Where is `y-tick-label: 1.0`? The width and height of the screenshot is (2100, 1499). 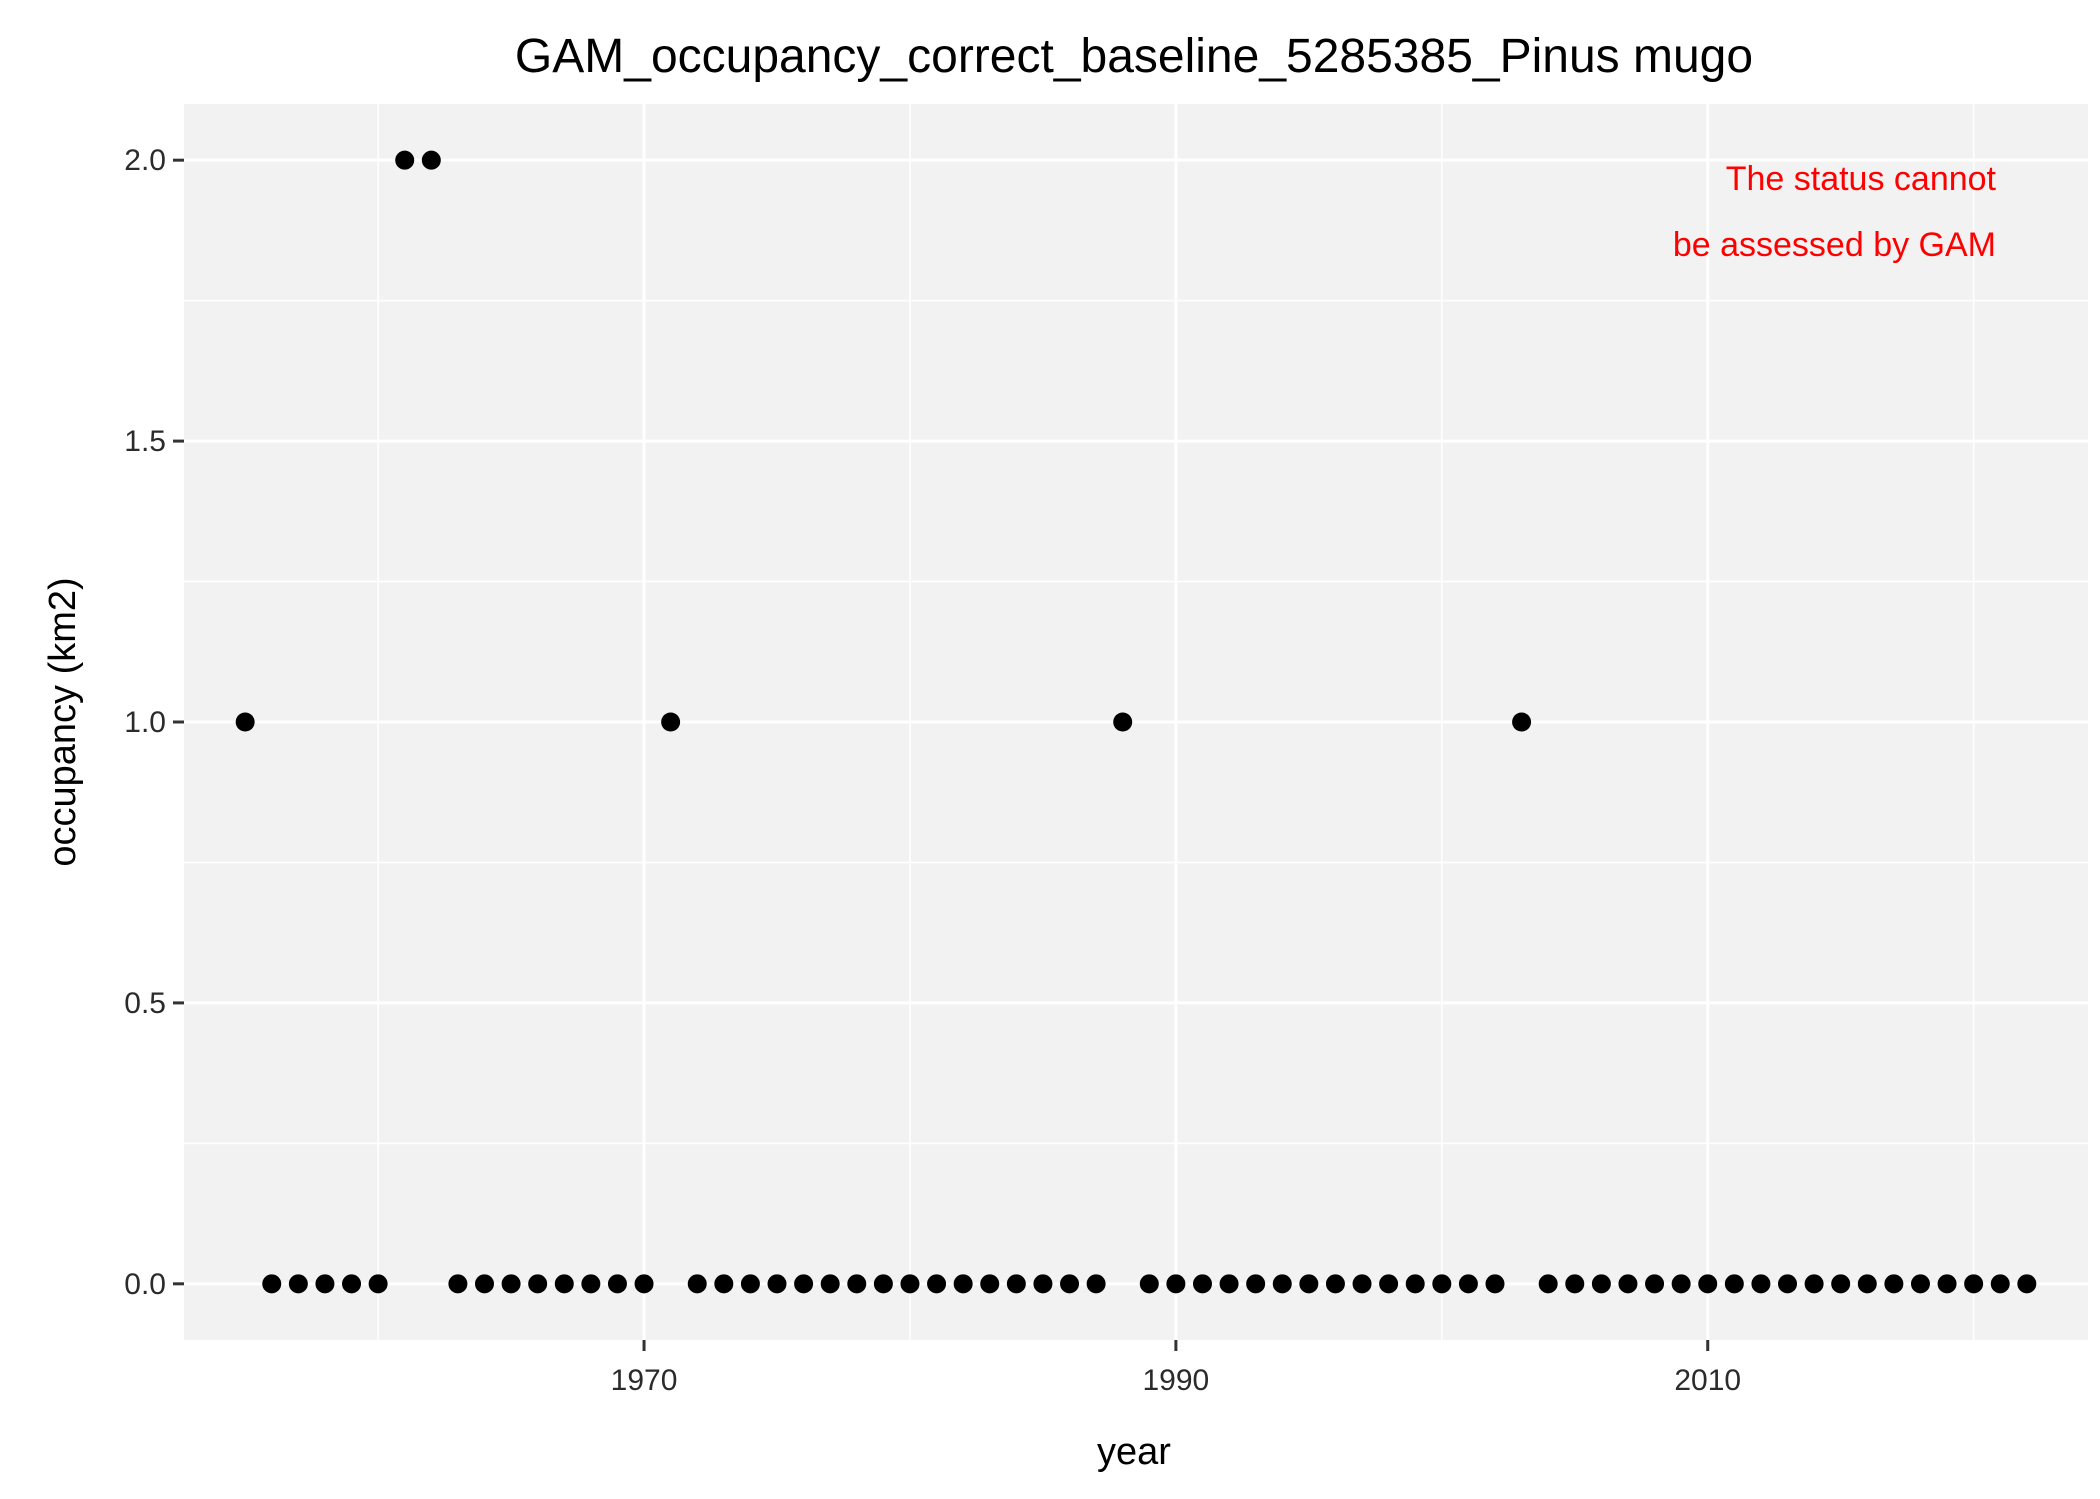
y-tick-label: 1.0 is located at coordinates (145, 722).